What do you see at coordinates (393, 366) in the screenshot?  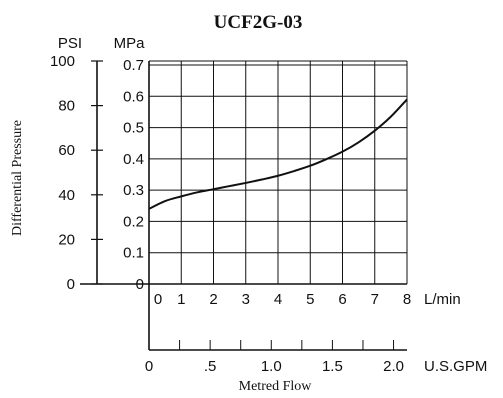 I see `gpm-tick-label: 2.0` at bounding box center [393, 366].